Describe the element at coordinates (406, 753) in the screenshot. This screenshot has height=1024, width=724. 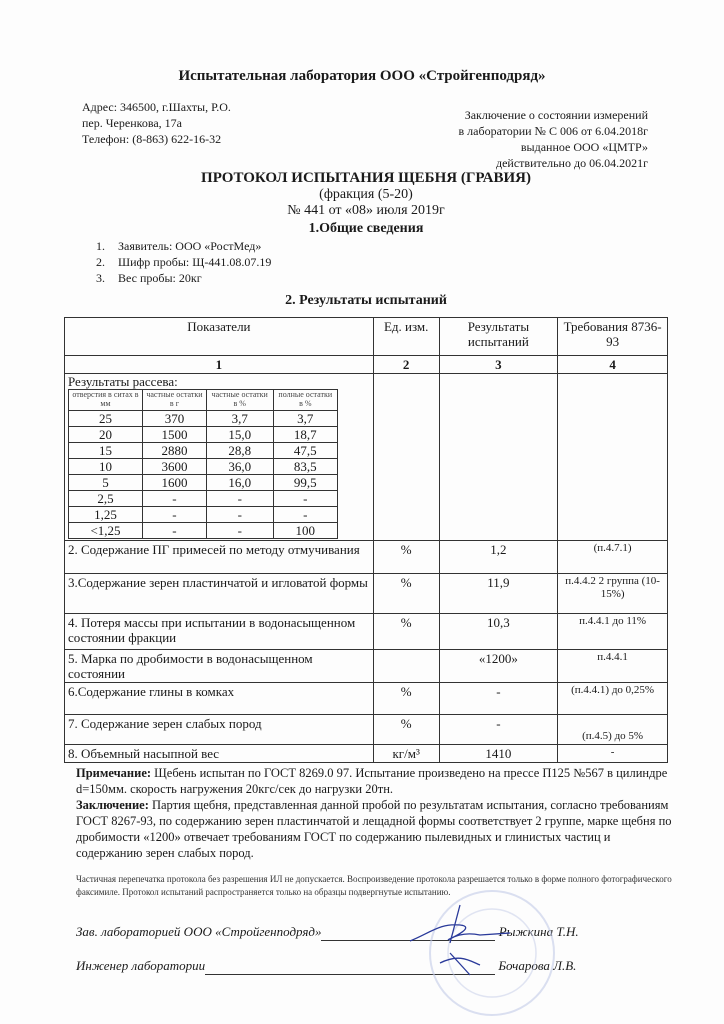
I see `row-unit: кг/м³` at that location.